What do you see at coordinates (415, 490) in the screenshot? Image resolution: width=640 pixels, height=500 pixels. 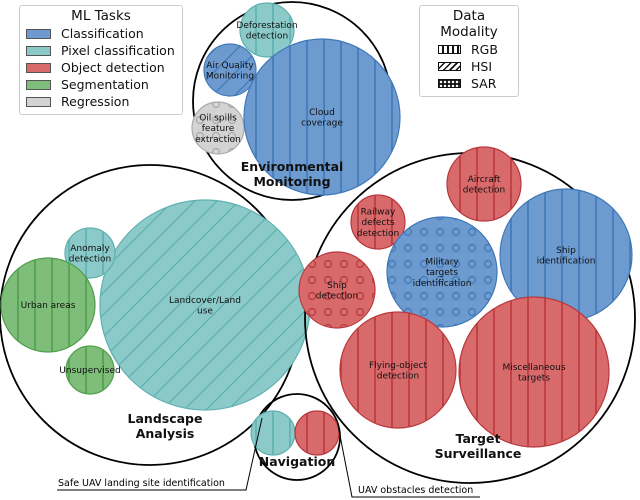 I see `callout-label: UAV obstacles detection` at bounding box center [415, 490].